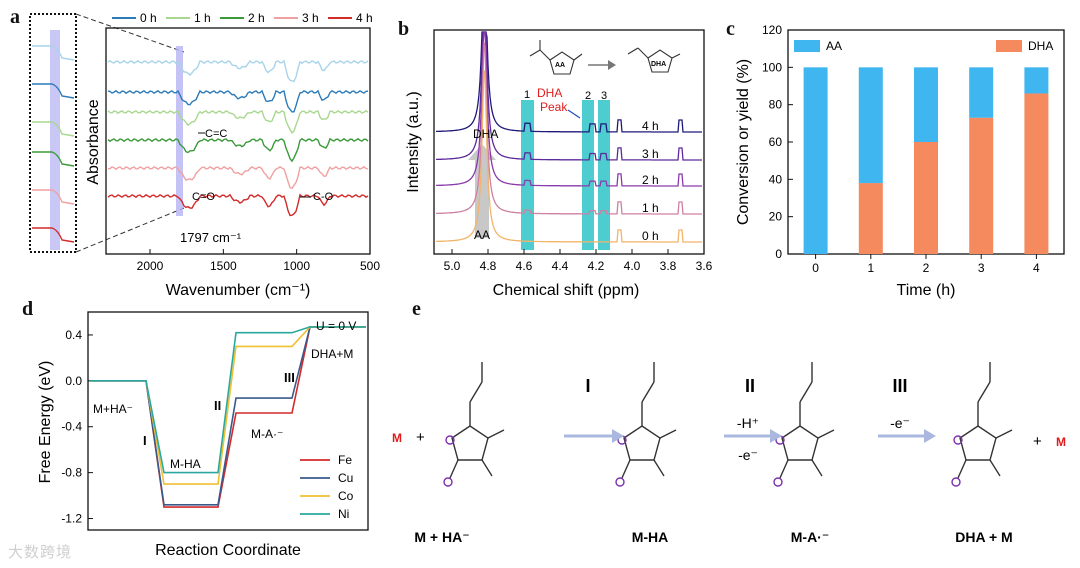 The width and height of the screenshot is (1080, 568). Describe the element at coordinates (612, 65) in the screenshot. I see `reaction-arrowhead-b` at that location.